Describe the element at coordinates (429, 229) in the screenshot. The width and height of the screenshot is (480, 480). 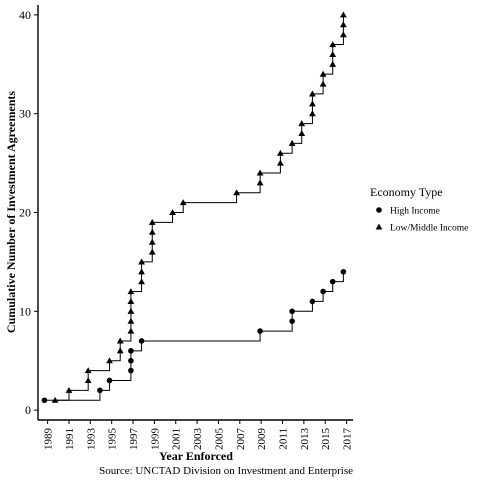
I see `legend-label: Low/Middle Income` at that location.